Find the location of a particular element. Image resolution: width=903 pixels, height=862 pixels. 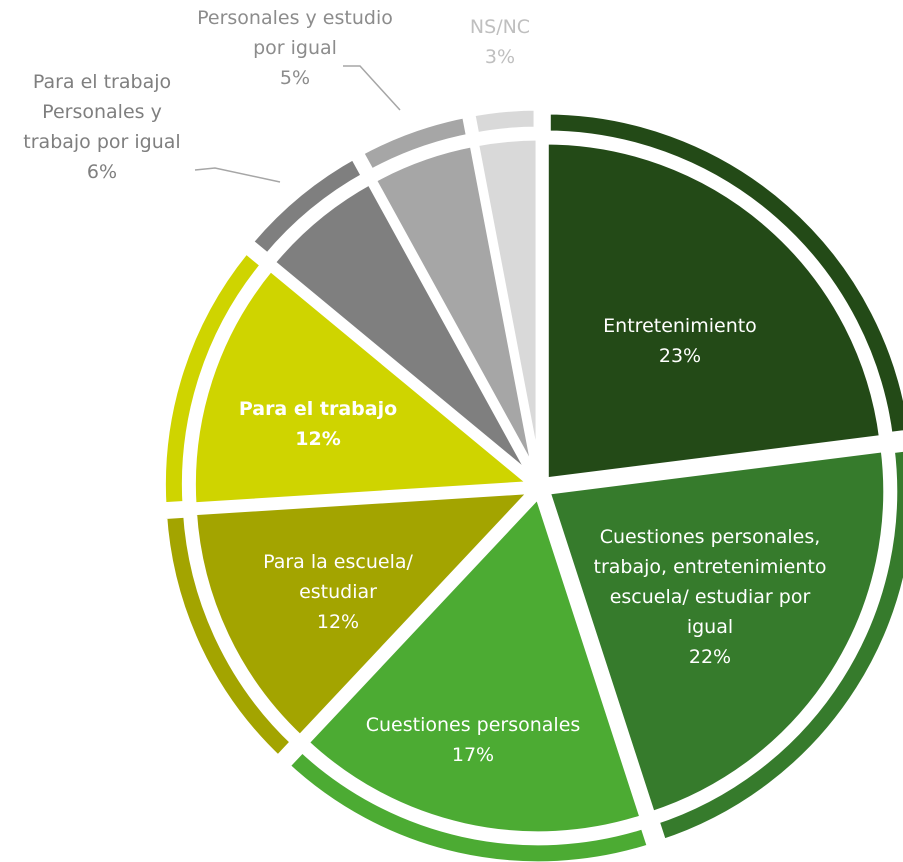

slice-name-line: Cuestiones personales, is located at coordinates (710, 537).